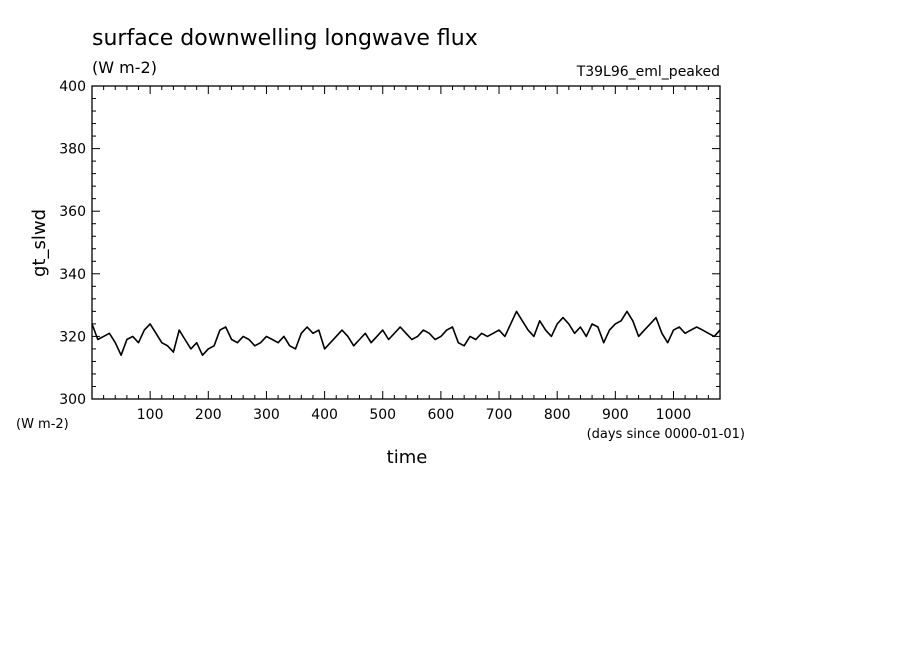 Image resolution: width=904 pixels, height=654 pixels. Describe the element at coordinates (615, 415) in the screenshot. I see `x-tick-label: 900` at that location.